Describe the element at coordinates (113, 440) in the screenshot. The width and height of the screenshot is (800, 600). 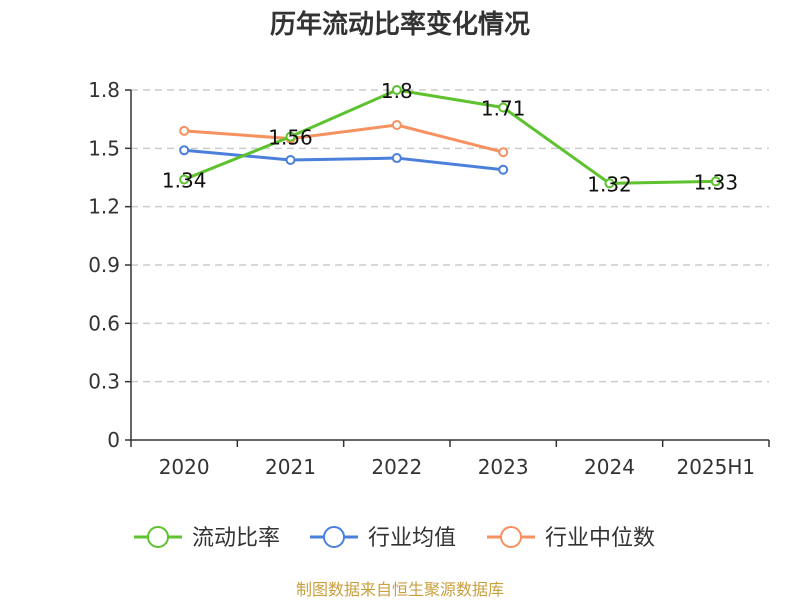
I see `y-tick-label: 0` at that location.